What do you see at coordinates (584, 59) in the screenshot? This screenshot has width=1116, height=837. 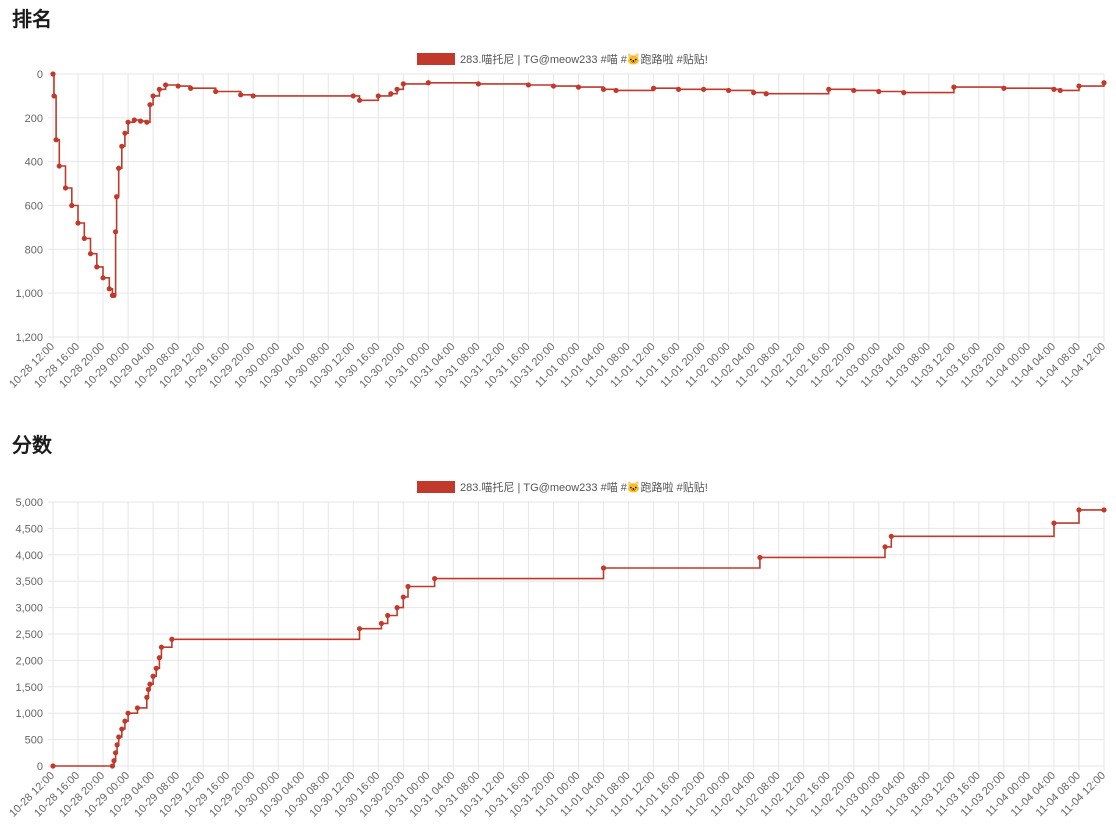 I see `legend-label: 283.喵托尼 | TG@meow233 #喵 #🐱跑路啦 #贴贴!` at bounding box center [584, 59].